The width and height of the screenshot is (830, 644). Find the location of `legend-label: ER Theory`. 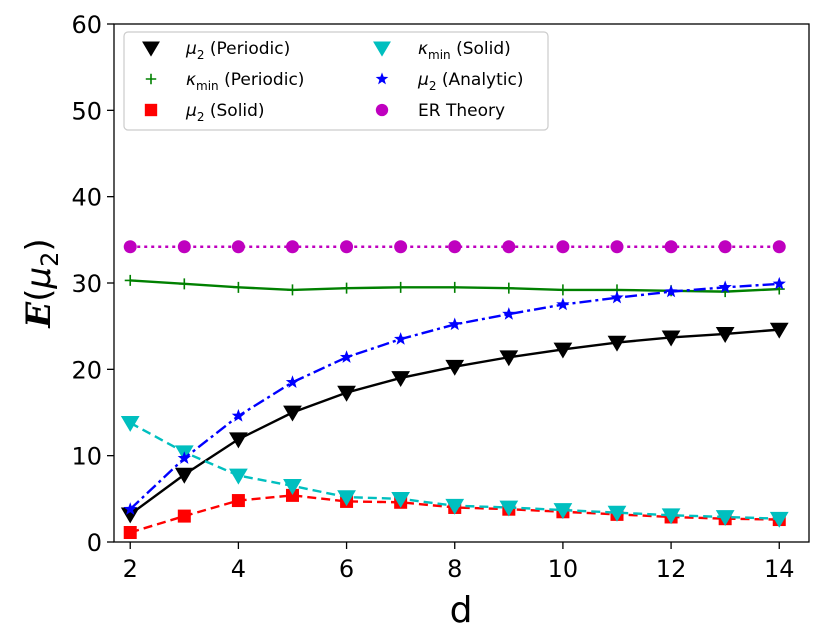

legend-label: ER Theory is located at coordinates (461, 111).